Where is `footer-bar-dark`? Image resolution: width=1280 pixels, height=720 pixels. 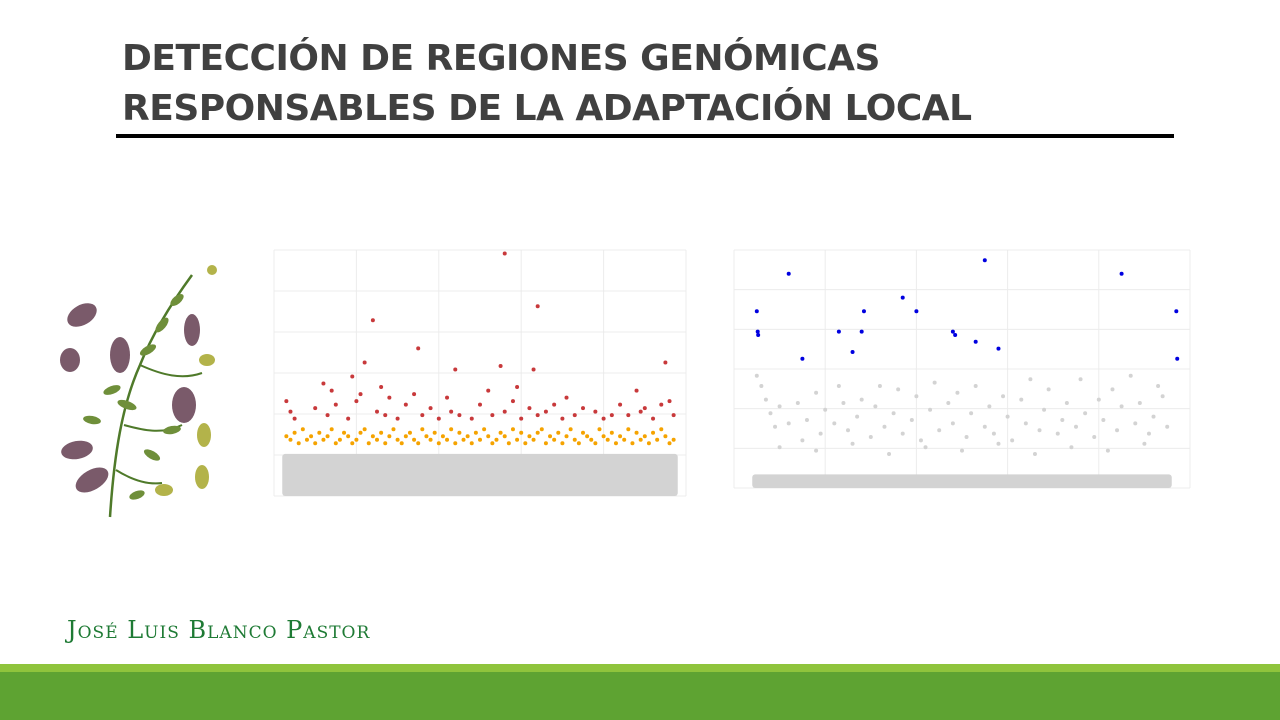 footer-bar-dark is located at coordinates (640, 696).